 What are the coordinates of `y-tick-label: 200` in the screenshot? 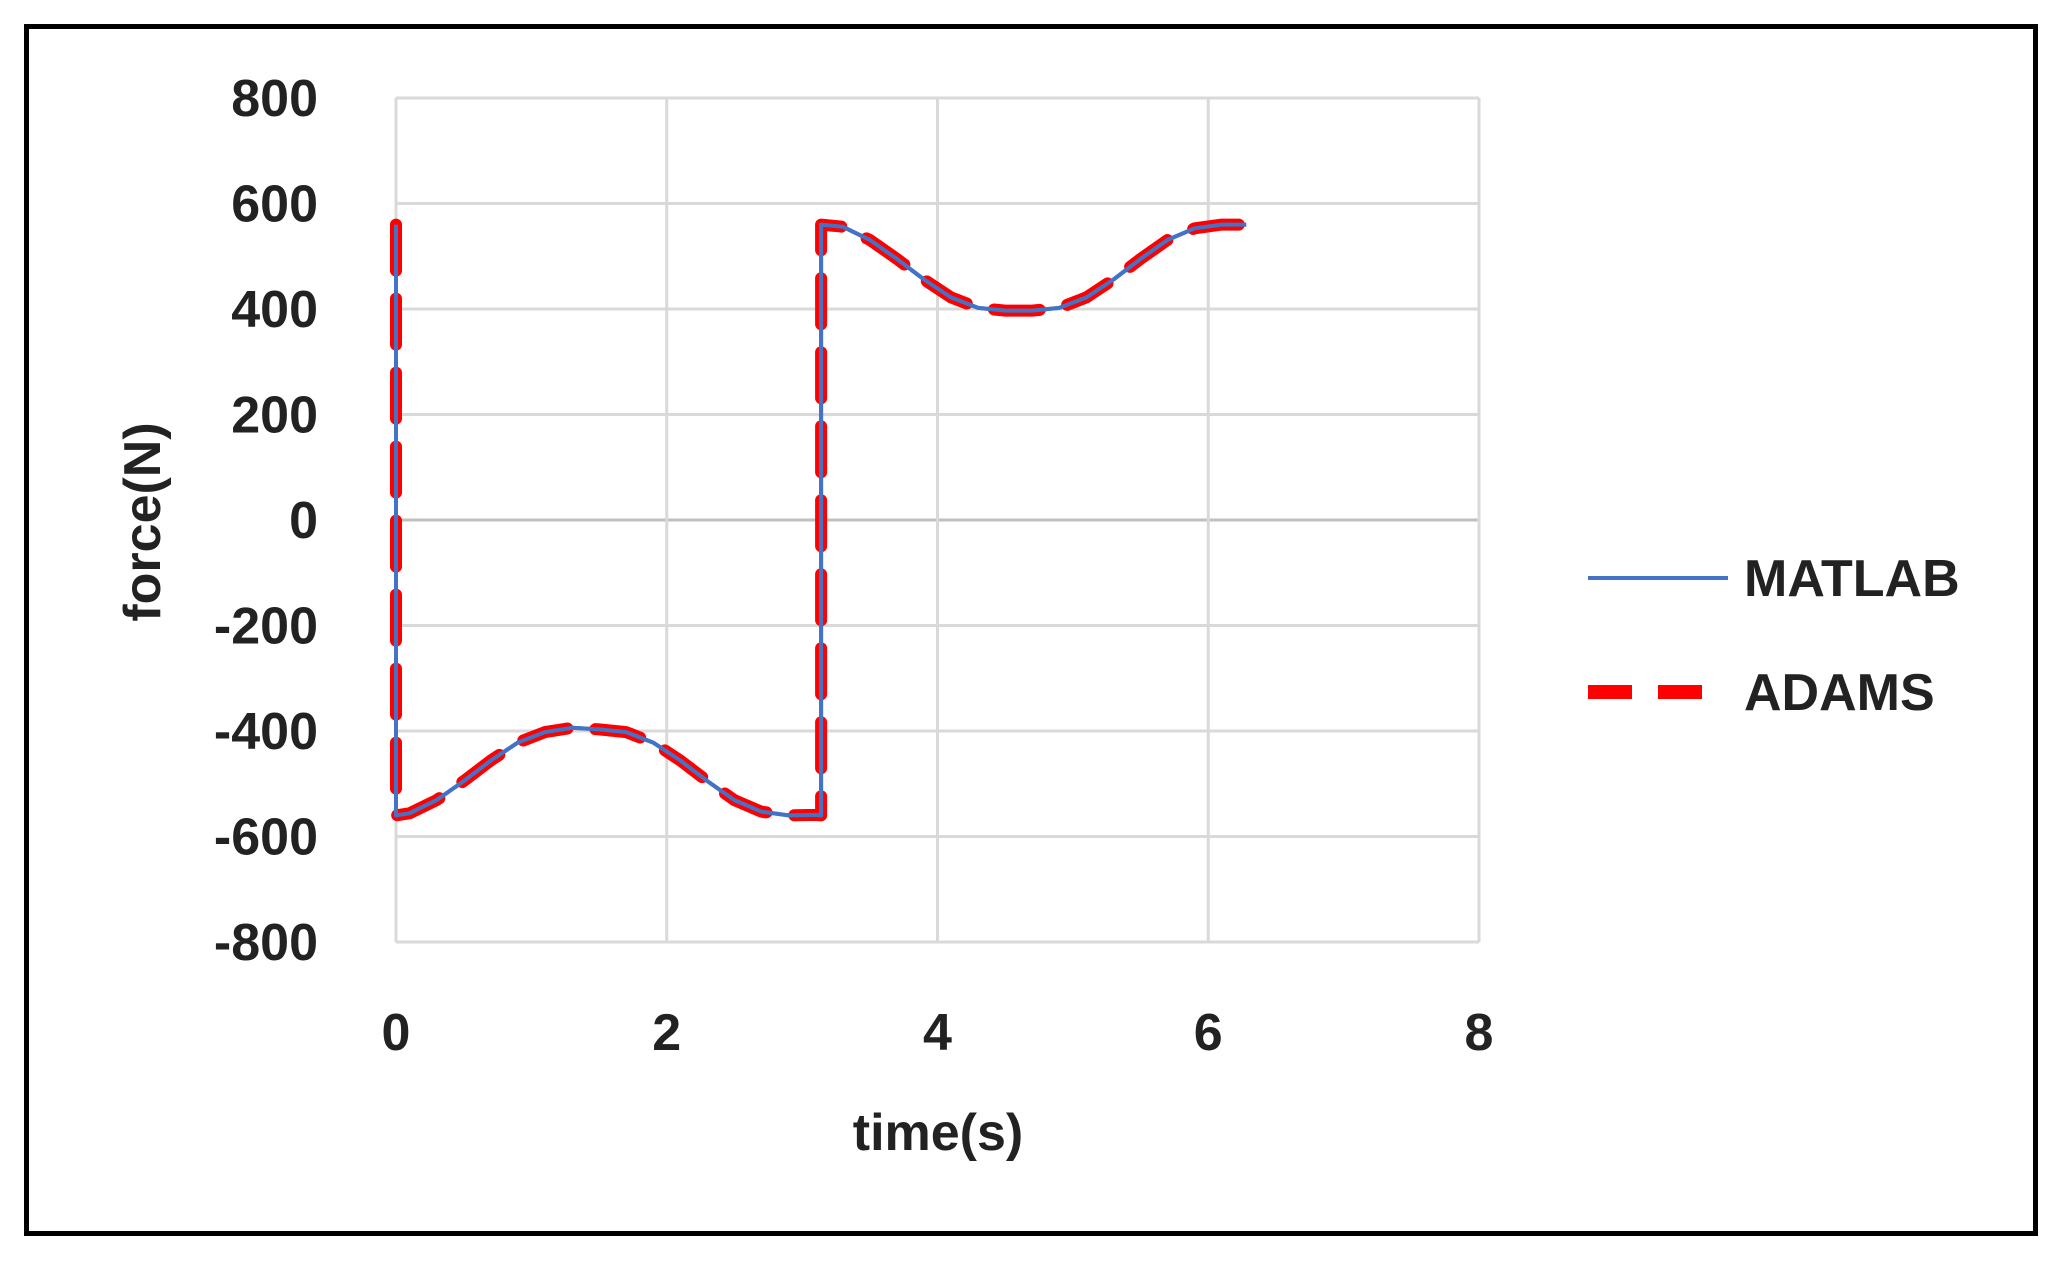 It's located at (274, 416).